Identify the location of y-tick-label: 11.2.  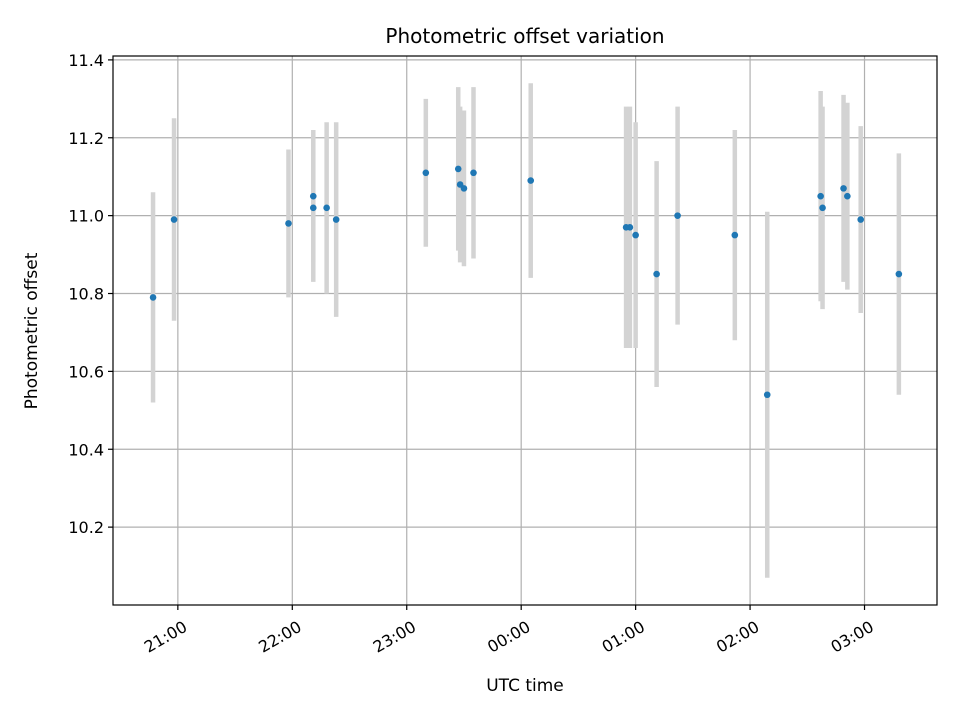
(86, 138).